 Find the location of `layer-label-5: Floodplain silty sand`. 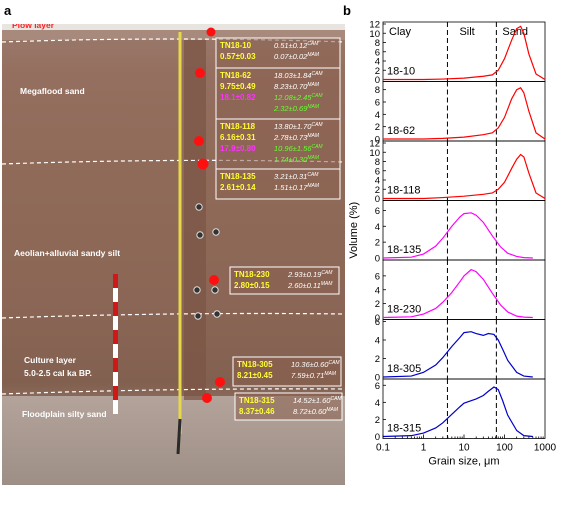

layer-label-5: Floodplain silty sand is located at coordinates (64, 414).